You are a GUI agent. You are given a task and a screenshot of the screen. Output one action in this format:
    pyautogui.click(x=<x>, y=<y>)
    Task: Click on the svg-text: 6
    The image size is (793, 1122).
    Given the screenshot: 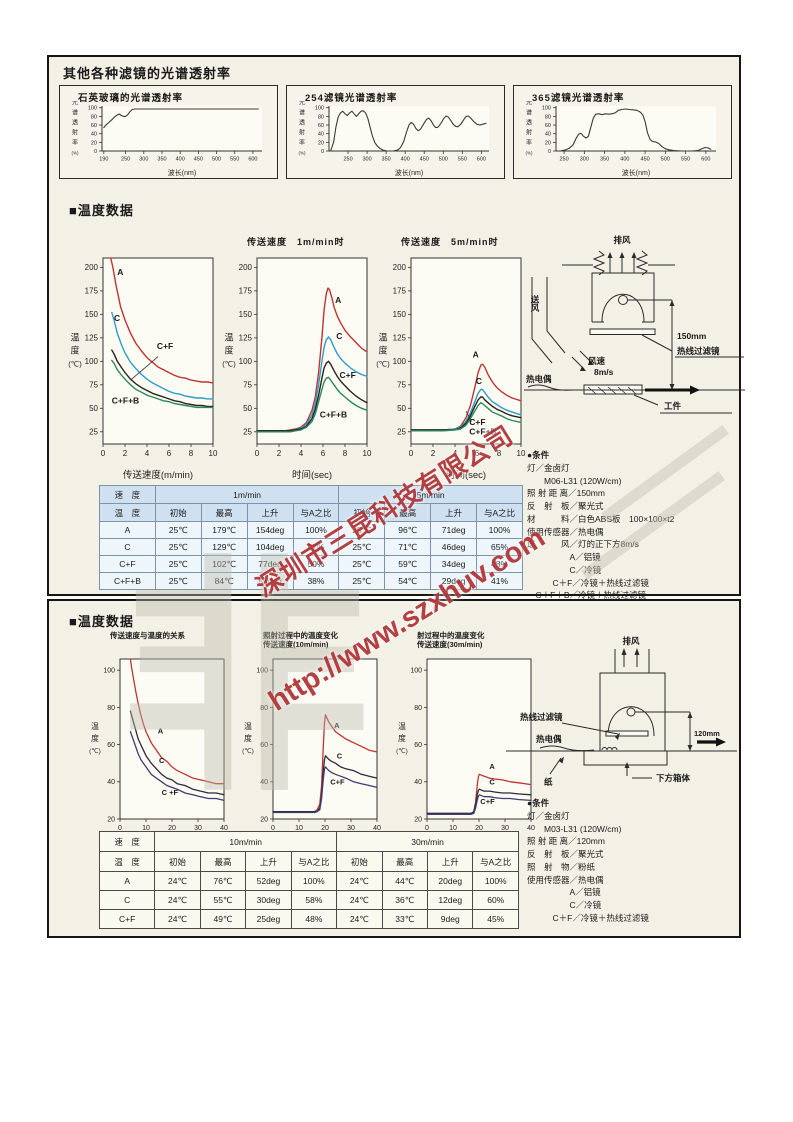 What is the action you would take?
    pyautogui.click(x=323, y=453)
    